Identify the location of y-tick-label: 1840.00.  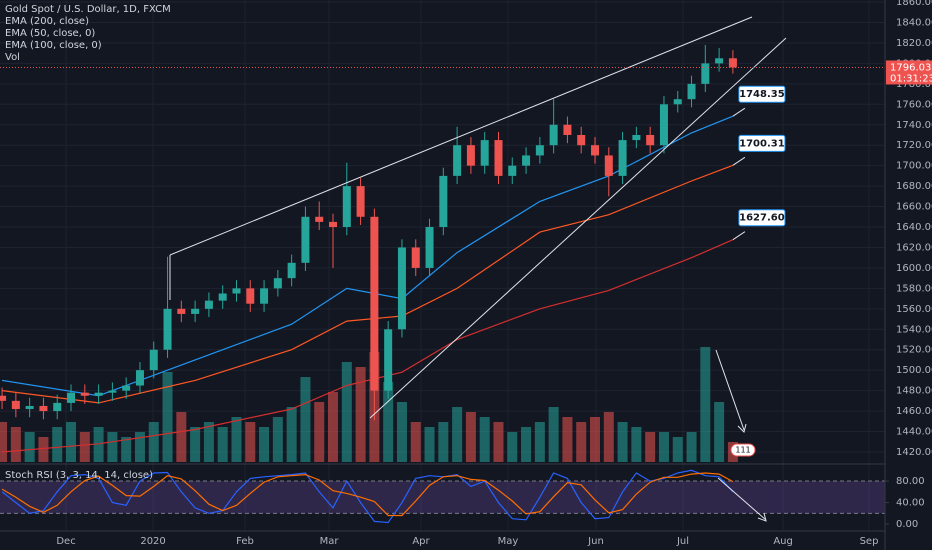
(914, 22).